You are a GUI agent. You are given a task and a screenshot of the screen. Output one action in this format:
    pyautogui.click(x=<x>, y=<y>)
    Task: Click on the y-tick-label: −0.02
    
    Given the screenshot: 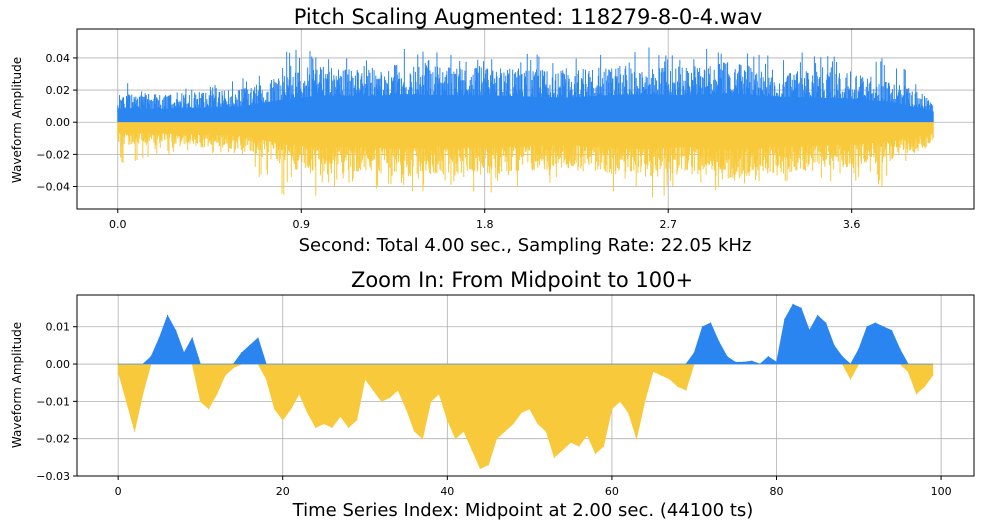 What is the action you would take?
    pyautogui.click(x=53, y=154)
    